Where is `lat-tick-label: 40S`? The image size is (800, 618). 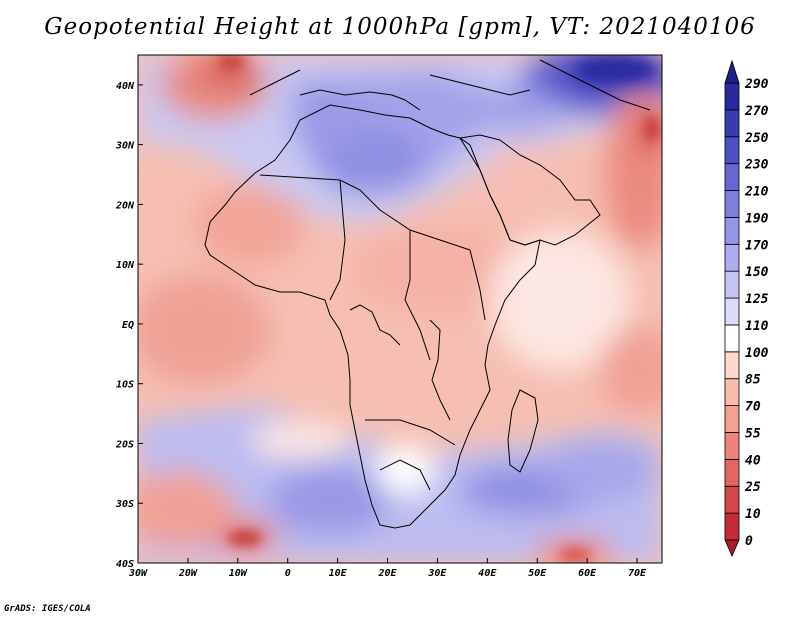 lat-tick-label: 40S is located at coordinates (125, 564).